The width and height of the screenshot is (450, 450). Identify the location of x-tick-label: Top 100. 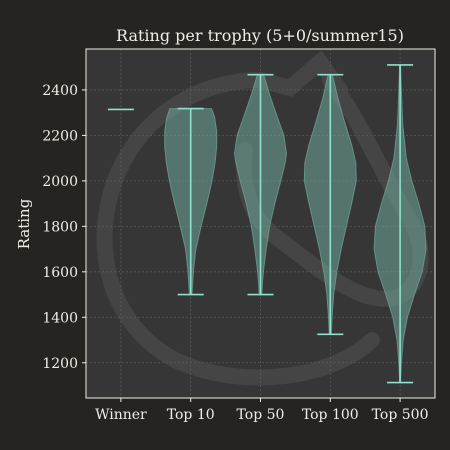
(330, 415).